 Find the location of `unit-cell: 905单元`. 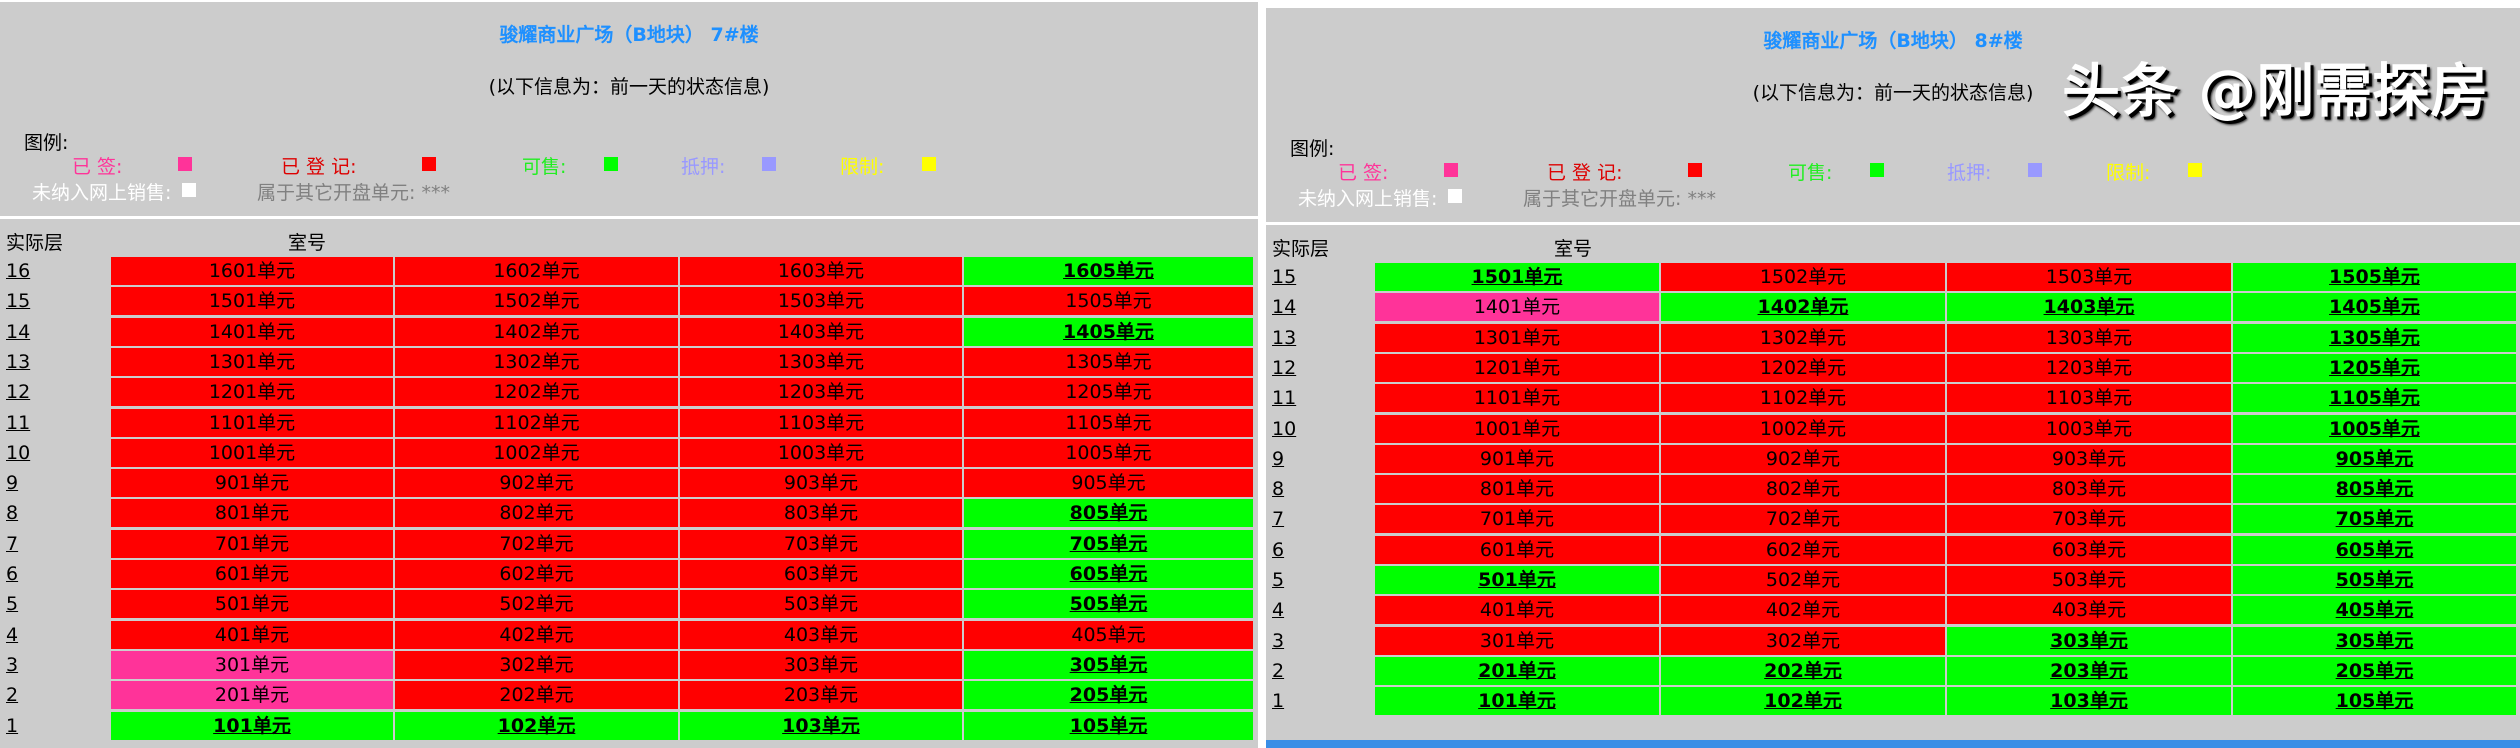

unit-cell: 905单元 is located at coordinates (2374, 458).